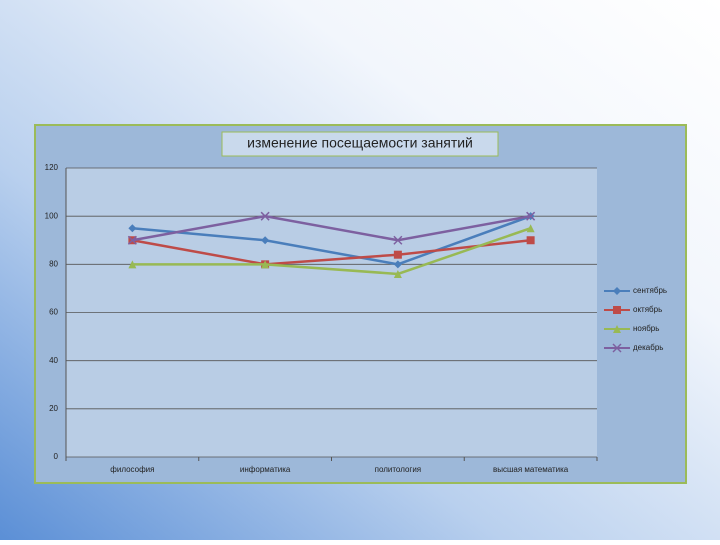  Describe the element at coordinates (646, 328) in the screenshot. I see `legend-label: ноябрь` at that location.